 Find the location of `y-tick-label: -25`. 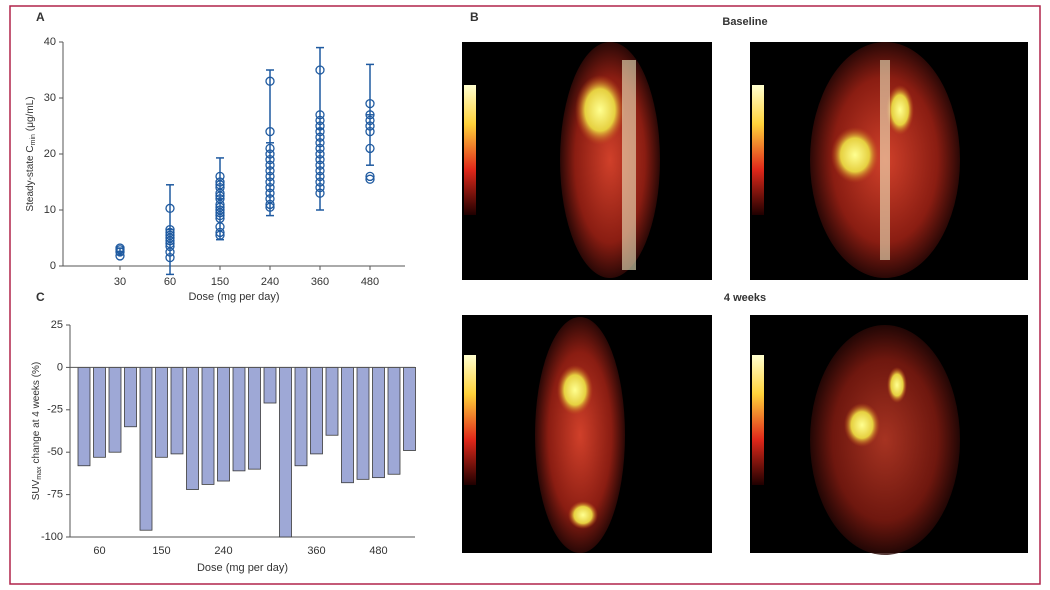

y-tick-label: -25 is located at coordinates (55, 410).